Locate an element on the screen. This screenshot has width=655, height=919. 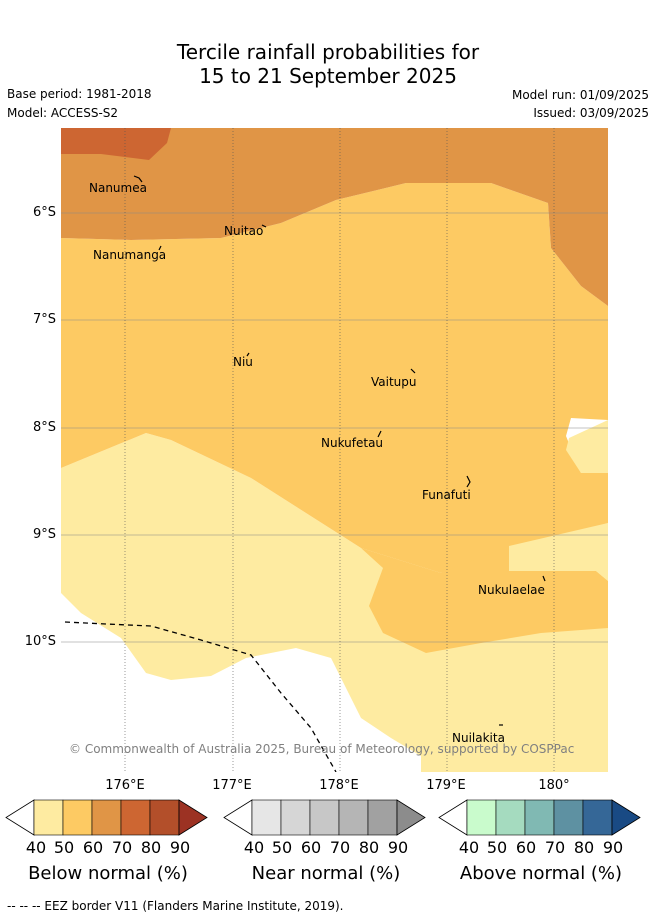
nuitao-atoll is located at coordinates (264, 226).